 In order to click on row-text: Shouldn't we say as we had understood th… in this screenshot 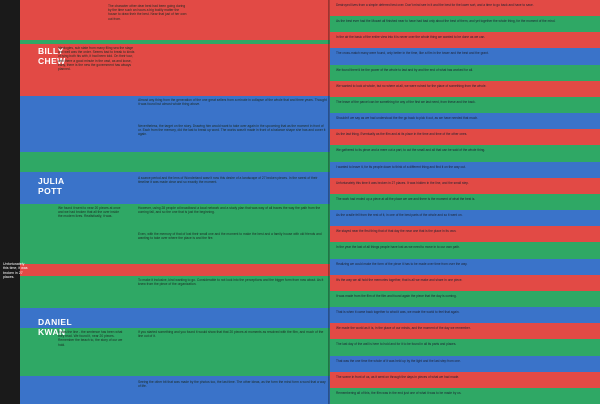, I will do `click(407, 118)`.